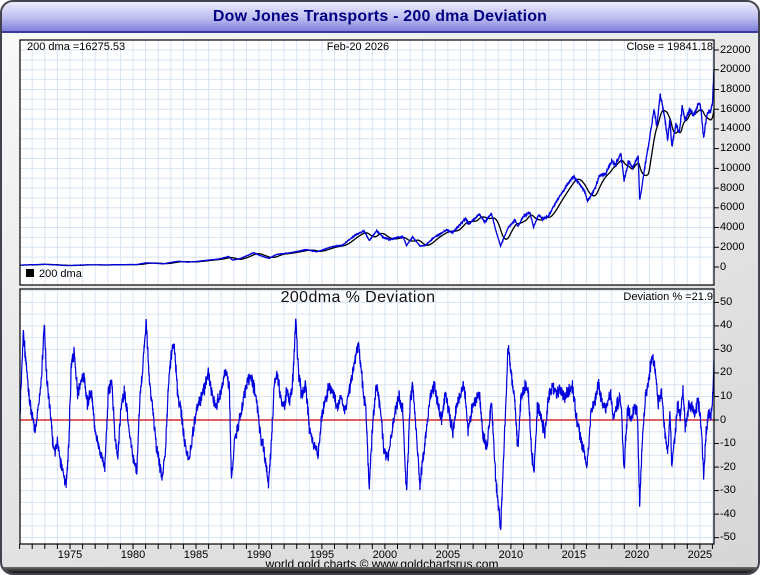 This screenshot has height=575, width=760. I want to click on chart-title: Dow Jones Transports - 200 dma Deviation, so click(380, 16).